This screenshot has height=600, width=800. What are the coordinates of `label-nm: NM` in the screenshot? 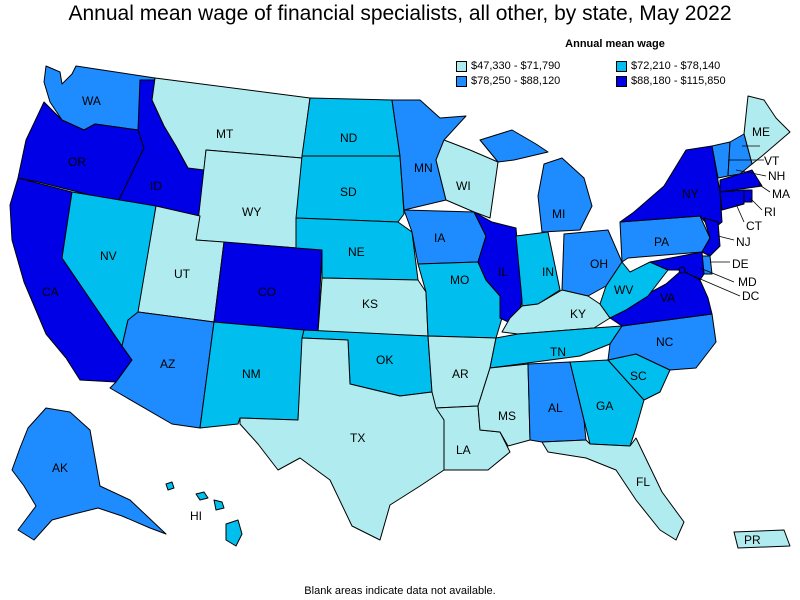 It's located at (251, 374).